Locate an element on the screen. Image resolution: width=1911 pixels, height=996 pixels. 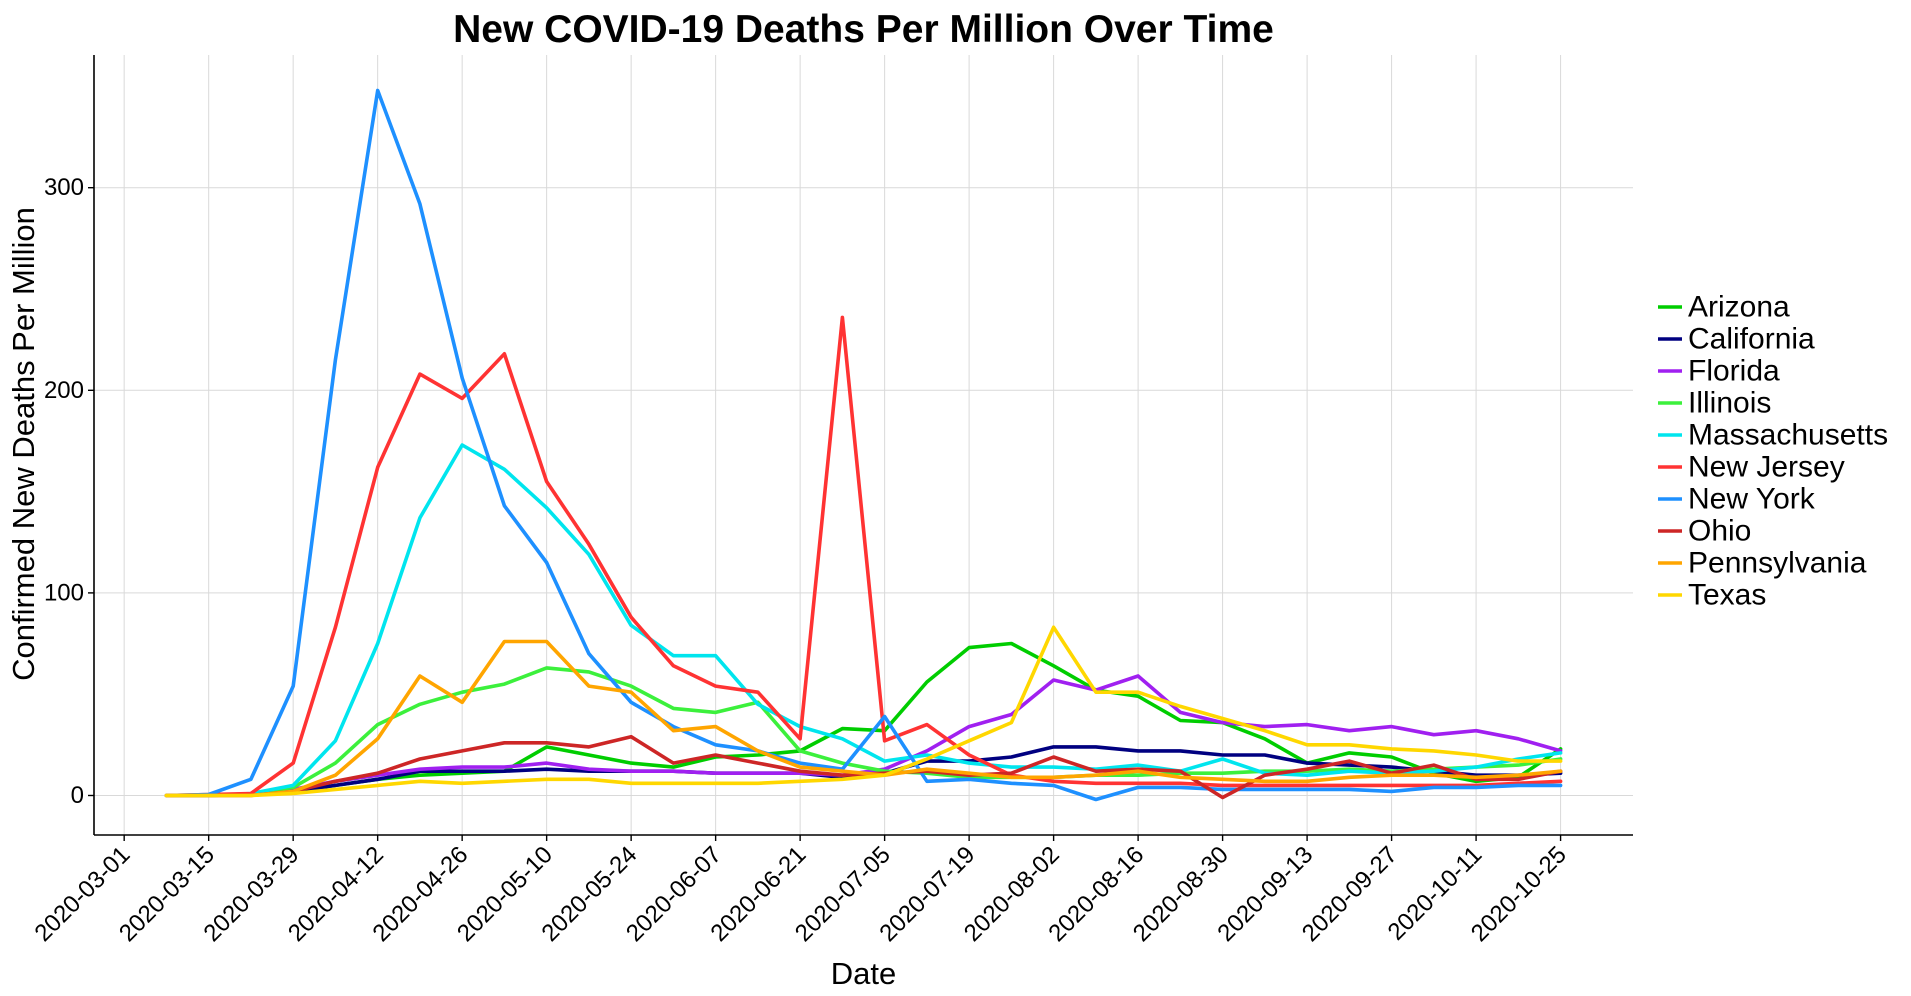
legend-label-illinois: Illinois is located at coordinates (1729, 403).